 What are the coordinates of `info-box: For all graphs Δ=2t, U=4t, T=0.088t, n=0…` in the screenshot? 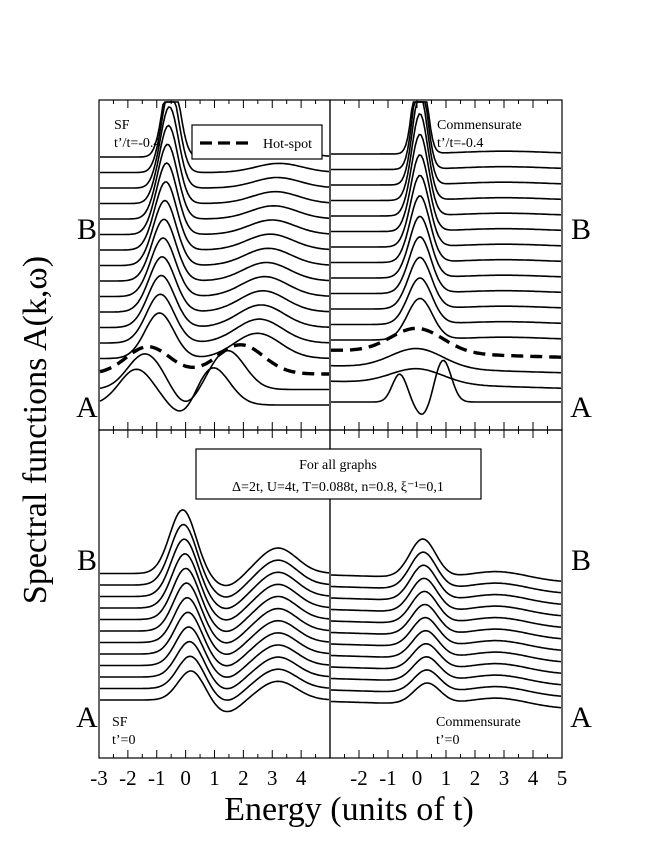 It's located at (338, 474).